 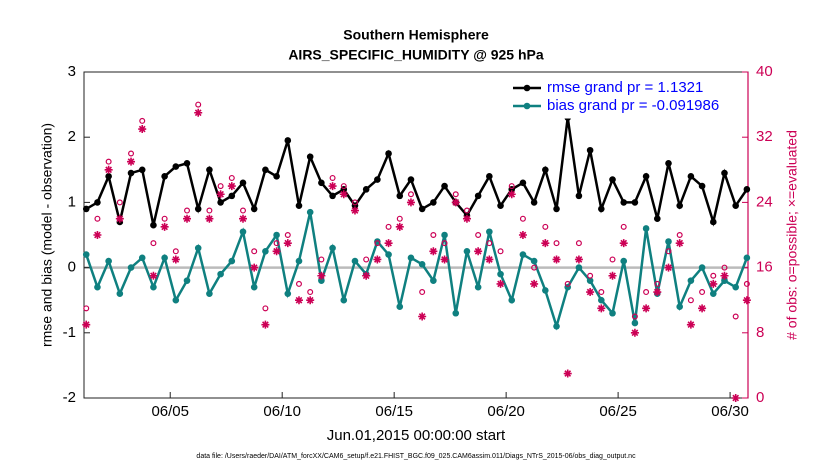 I want to click on y-tick-label: 2, so click(x=72, y=136).